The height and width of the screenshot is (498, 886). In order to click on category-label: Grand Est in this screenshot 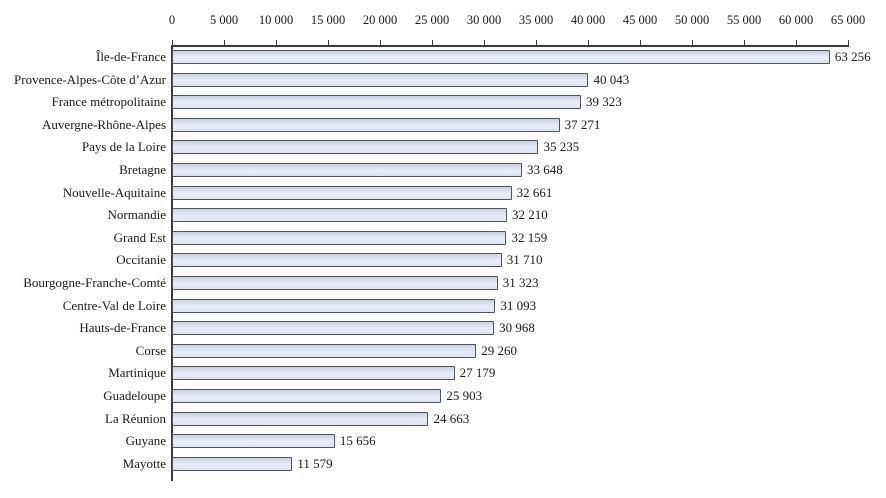, I will do `click(139, 237)`.